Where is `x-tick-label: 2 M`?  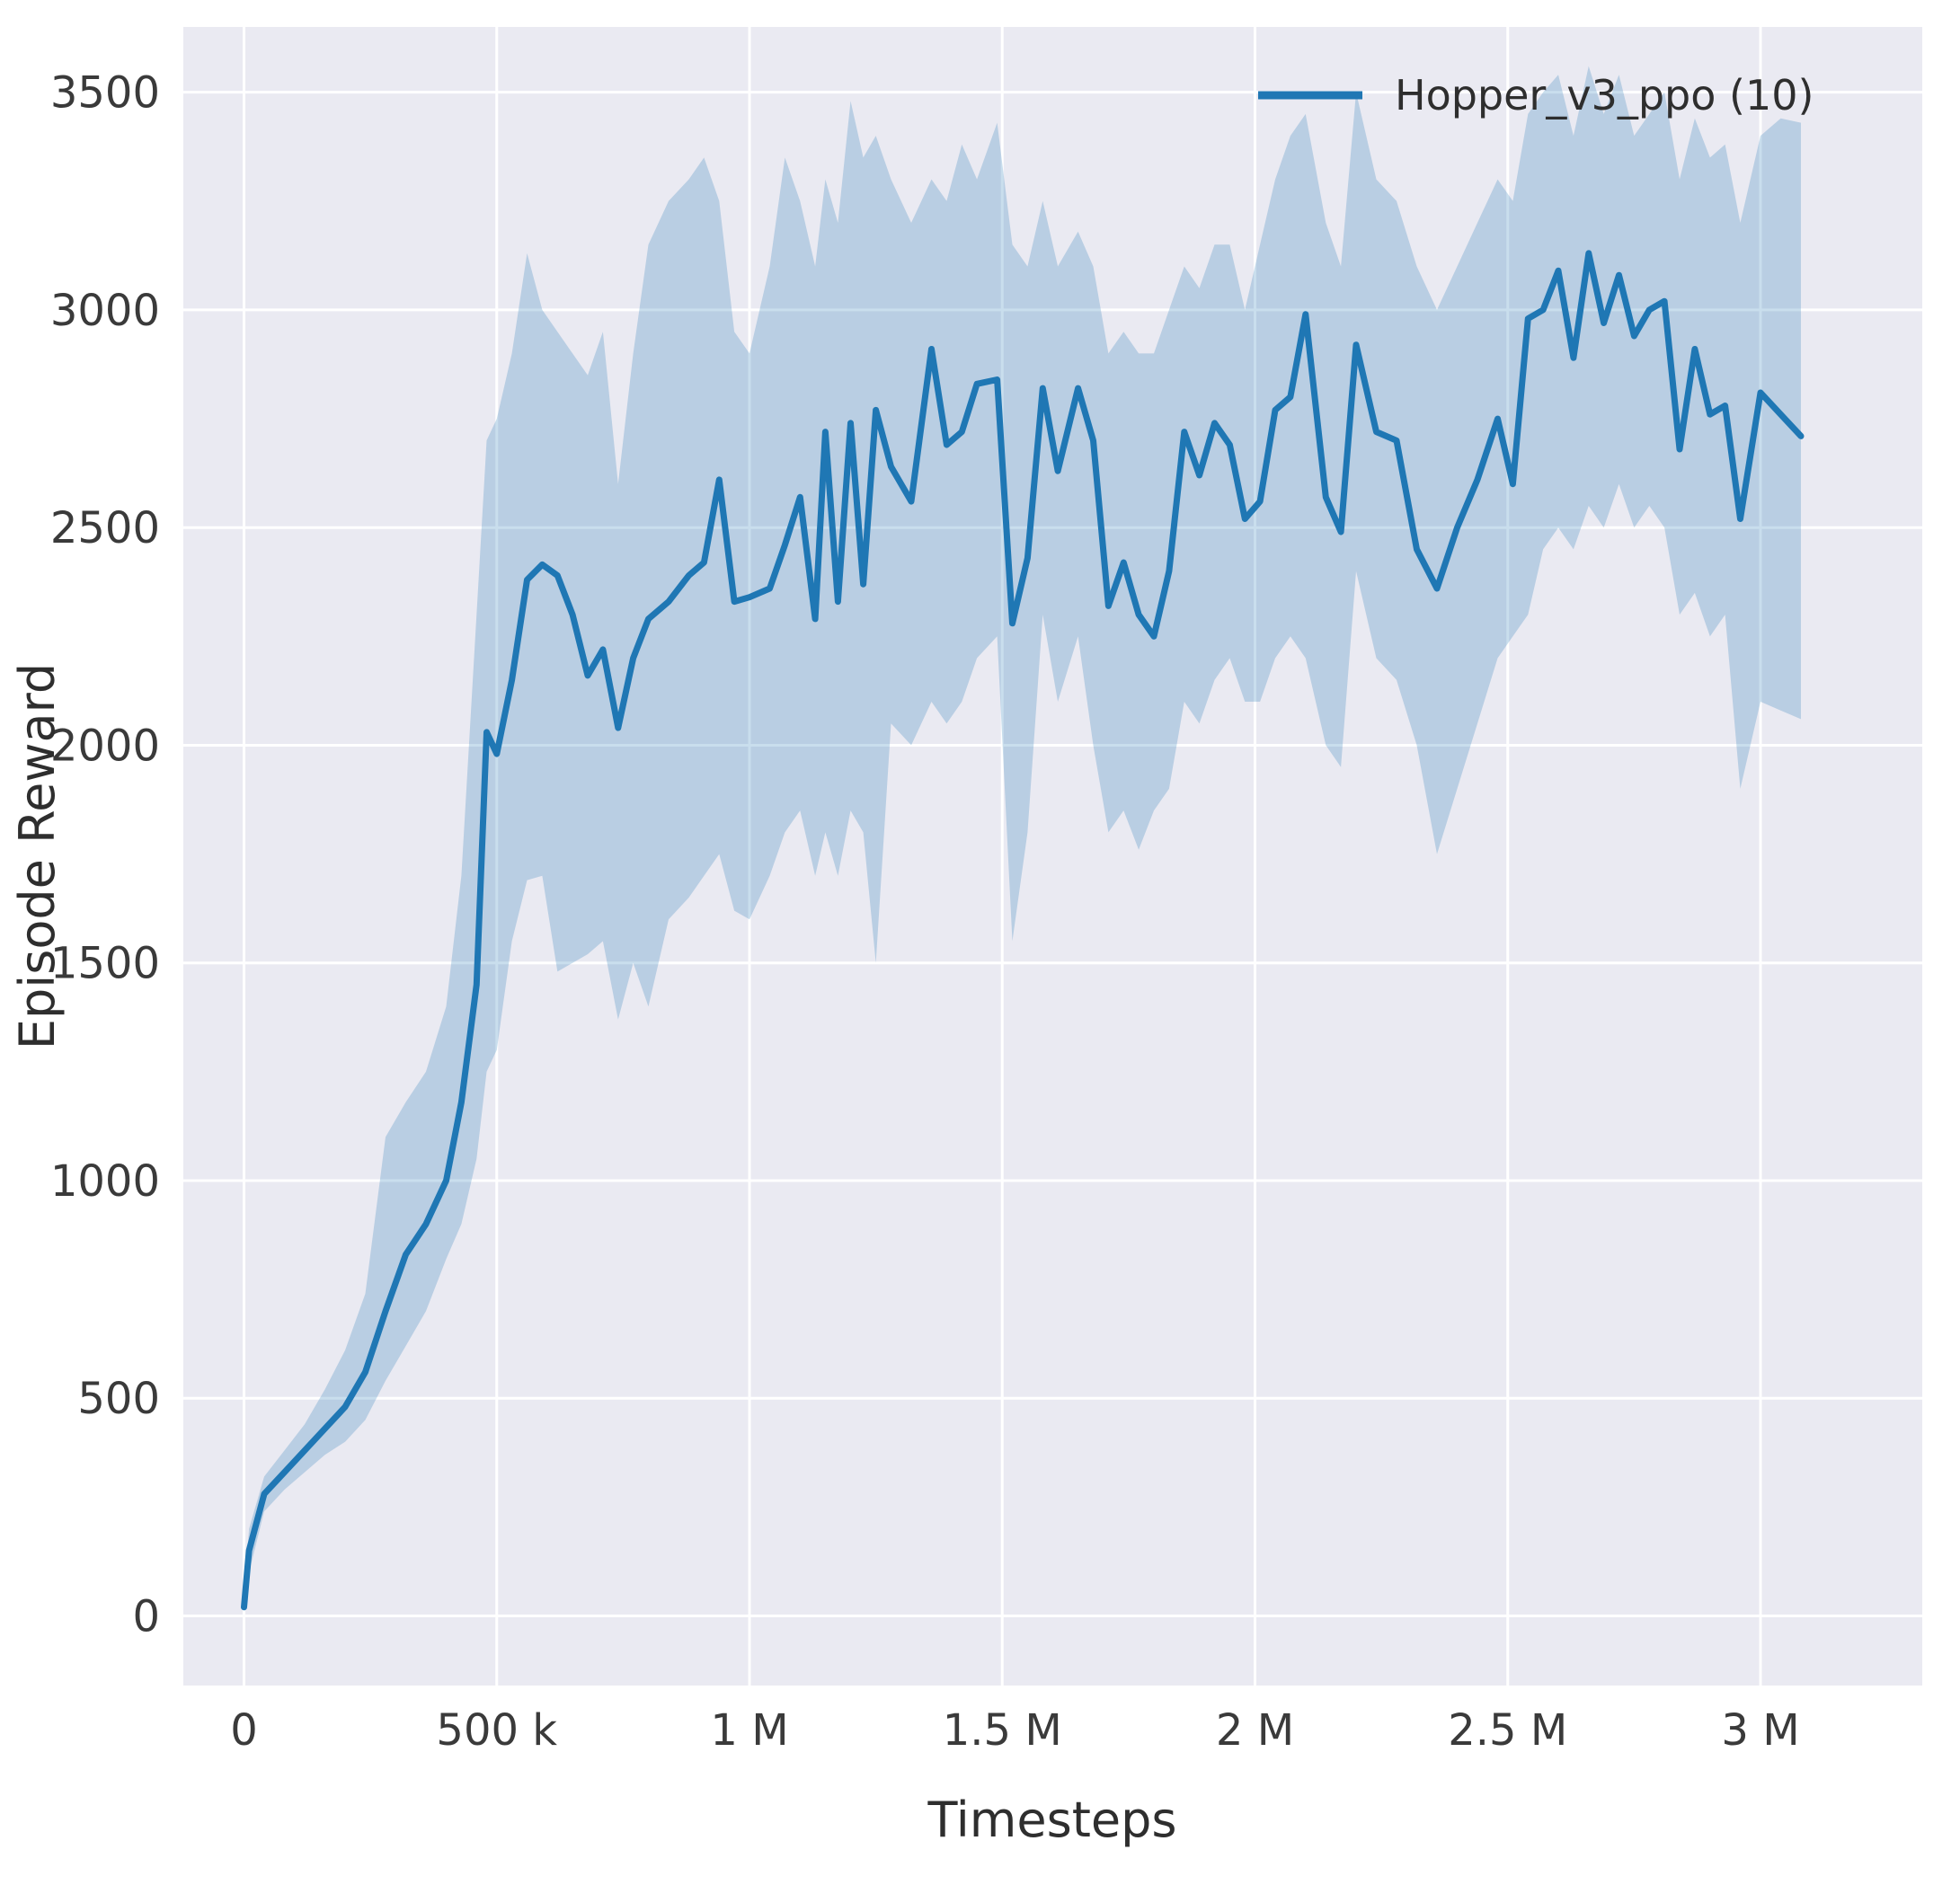
x-tick-label: 2 M is located at coordinates (1255, 1730).